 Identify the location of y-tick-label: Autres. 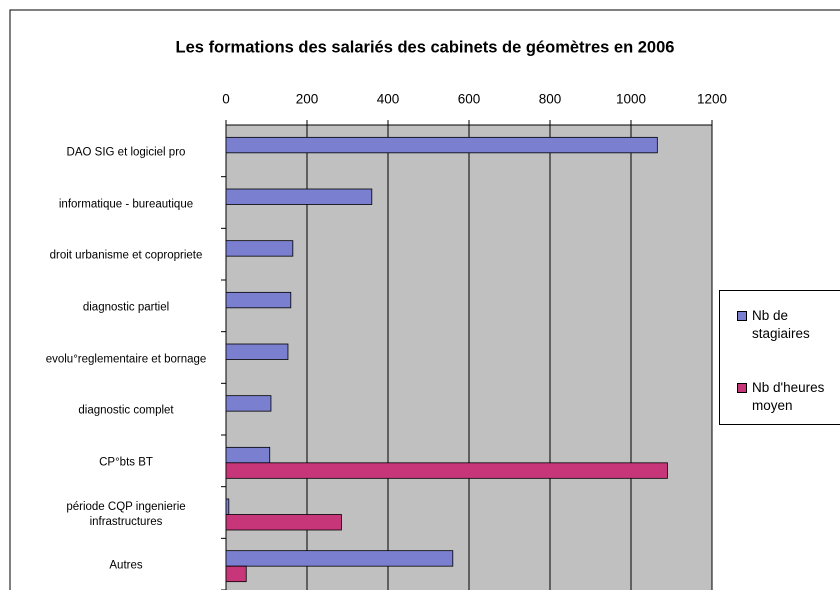
(126, 565).